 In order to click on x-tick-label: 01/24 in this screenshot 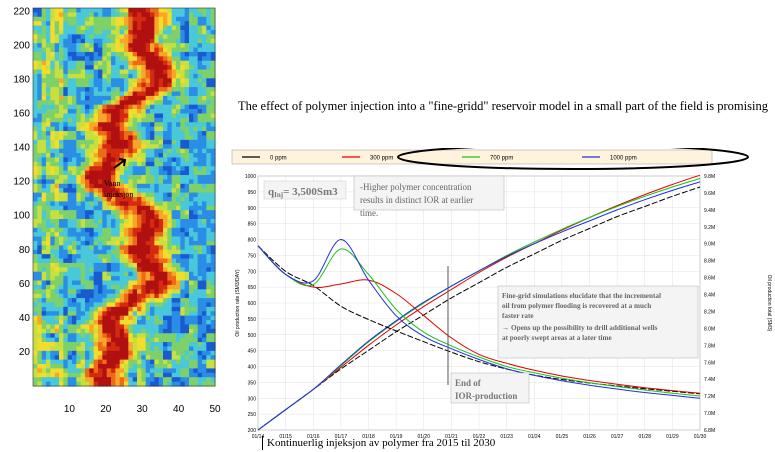, I will do `click(534, 437)`.